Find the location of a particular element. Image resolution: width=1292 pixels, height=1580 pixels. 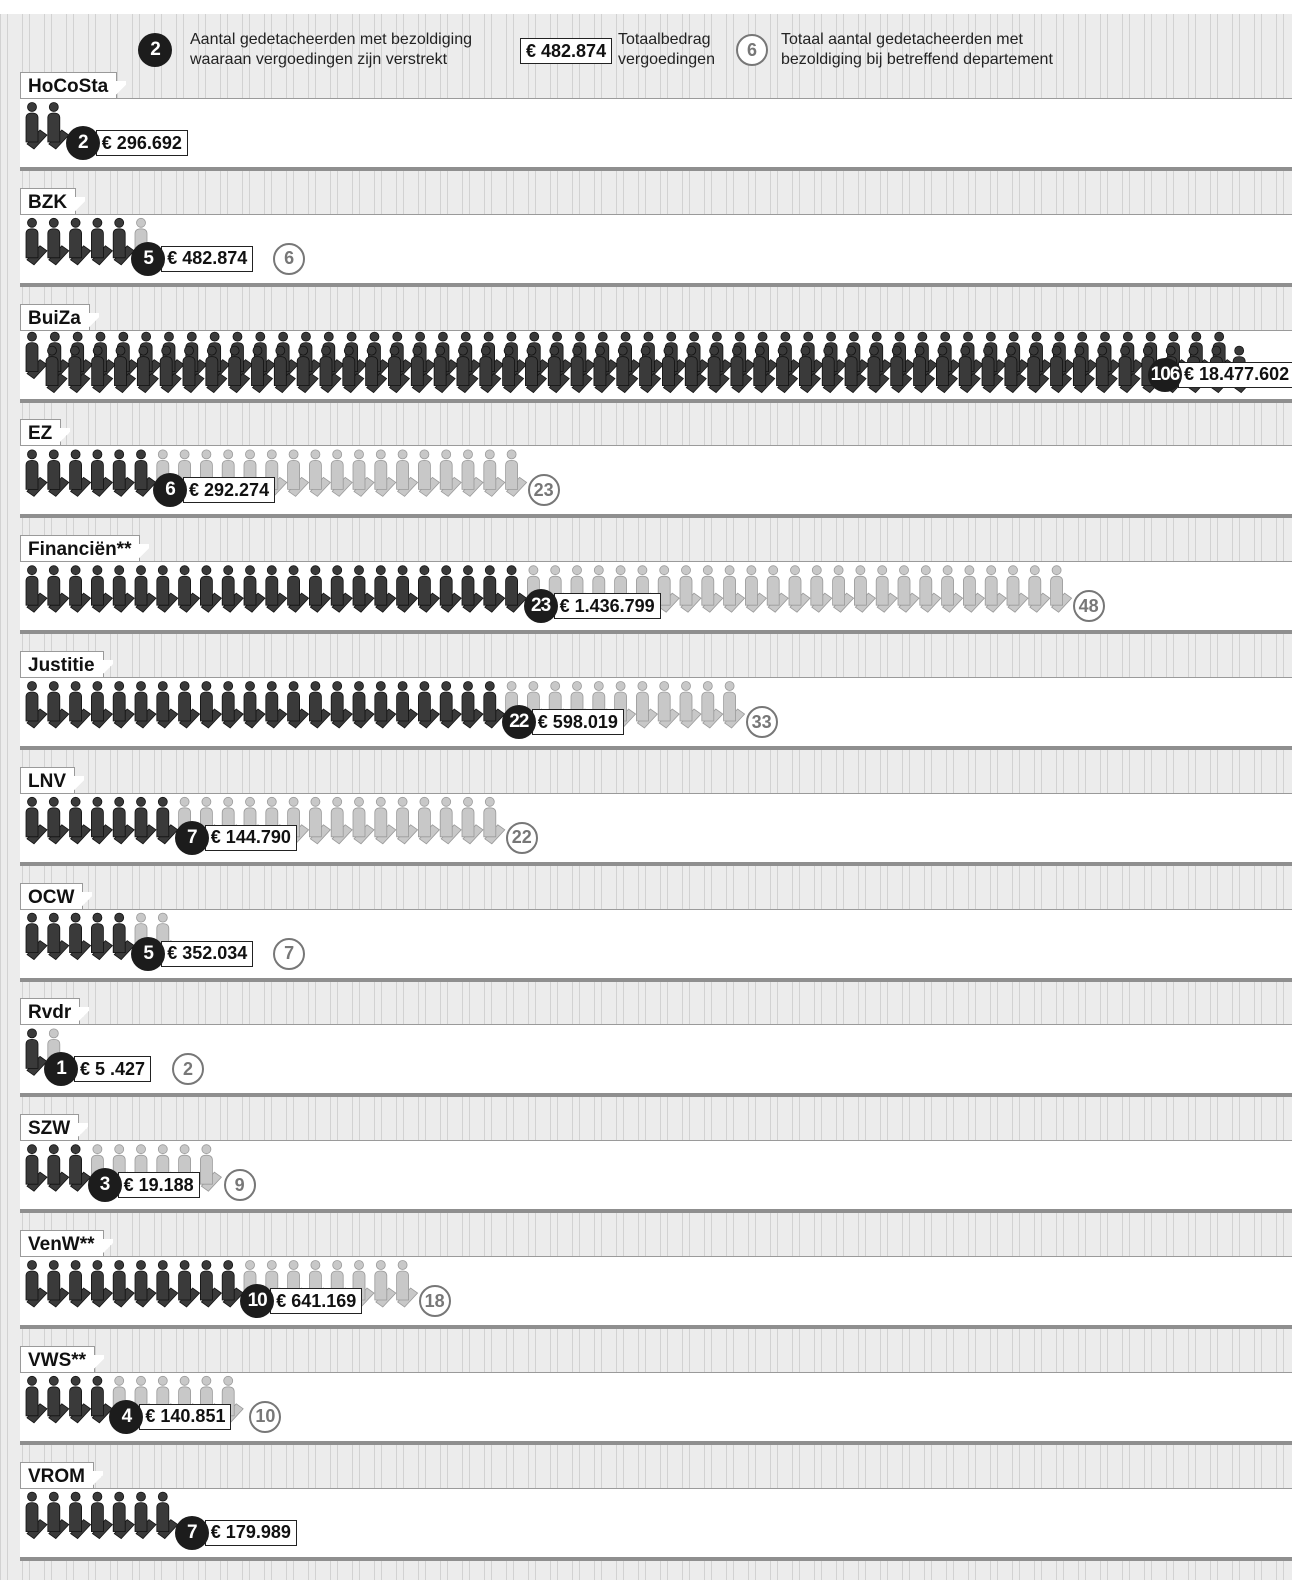

department-label: OCW is located at coordinates (56, 896).